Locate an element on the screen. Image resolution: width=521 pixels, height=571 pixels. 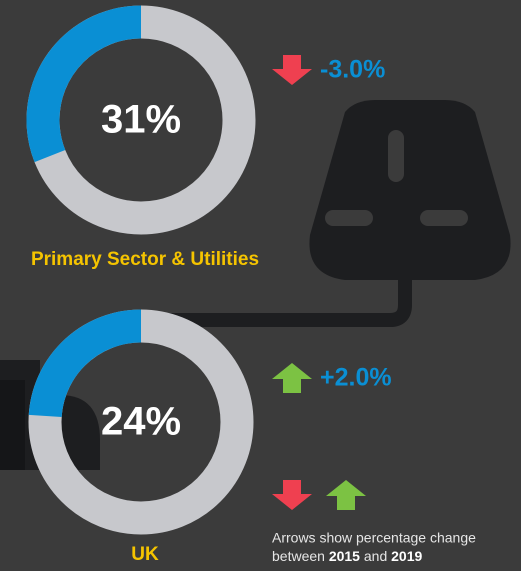
legend-note-part: and is located at coordinates (375, 556).